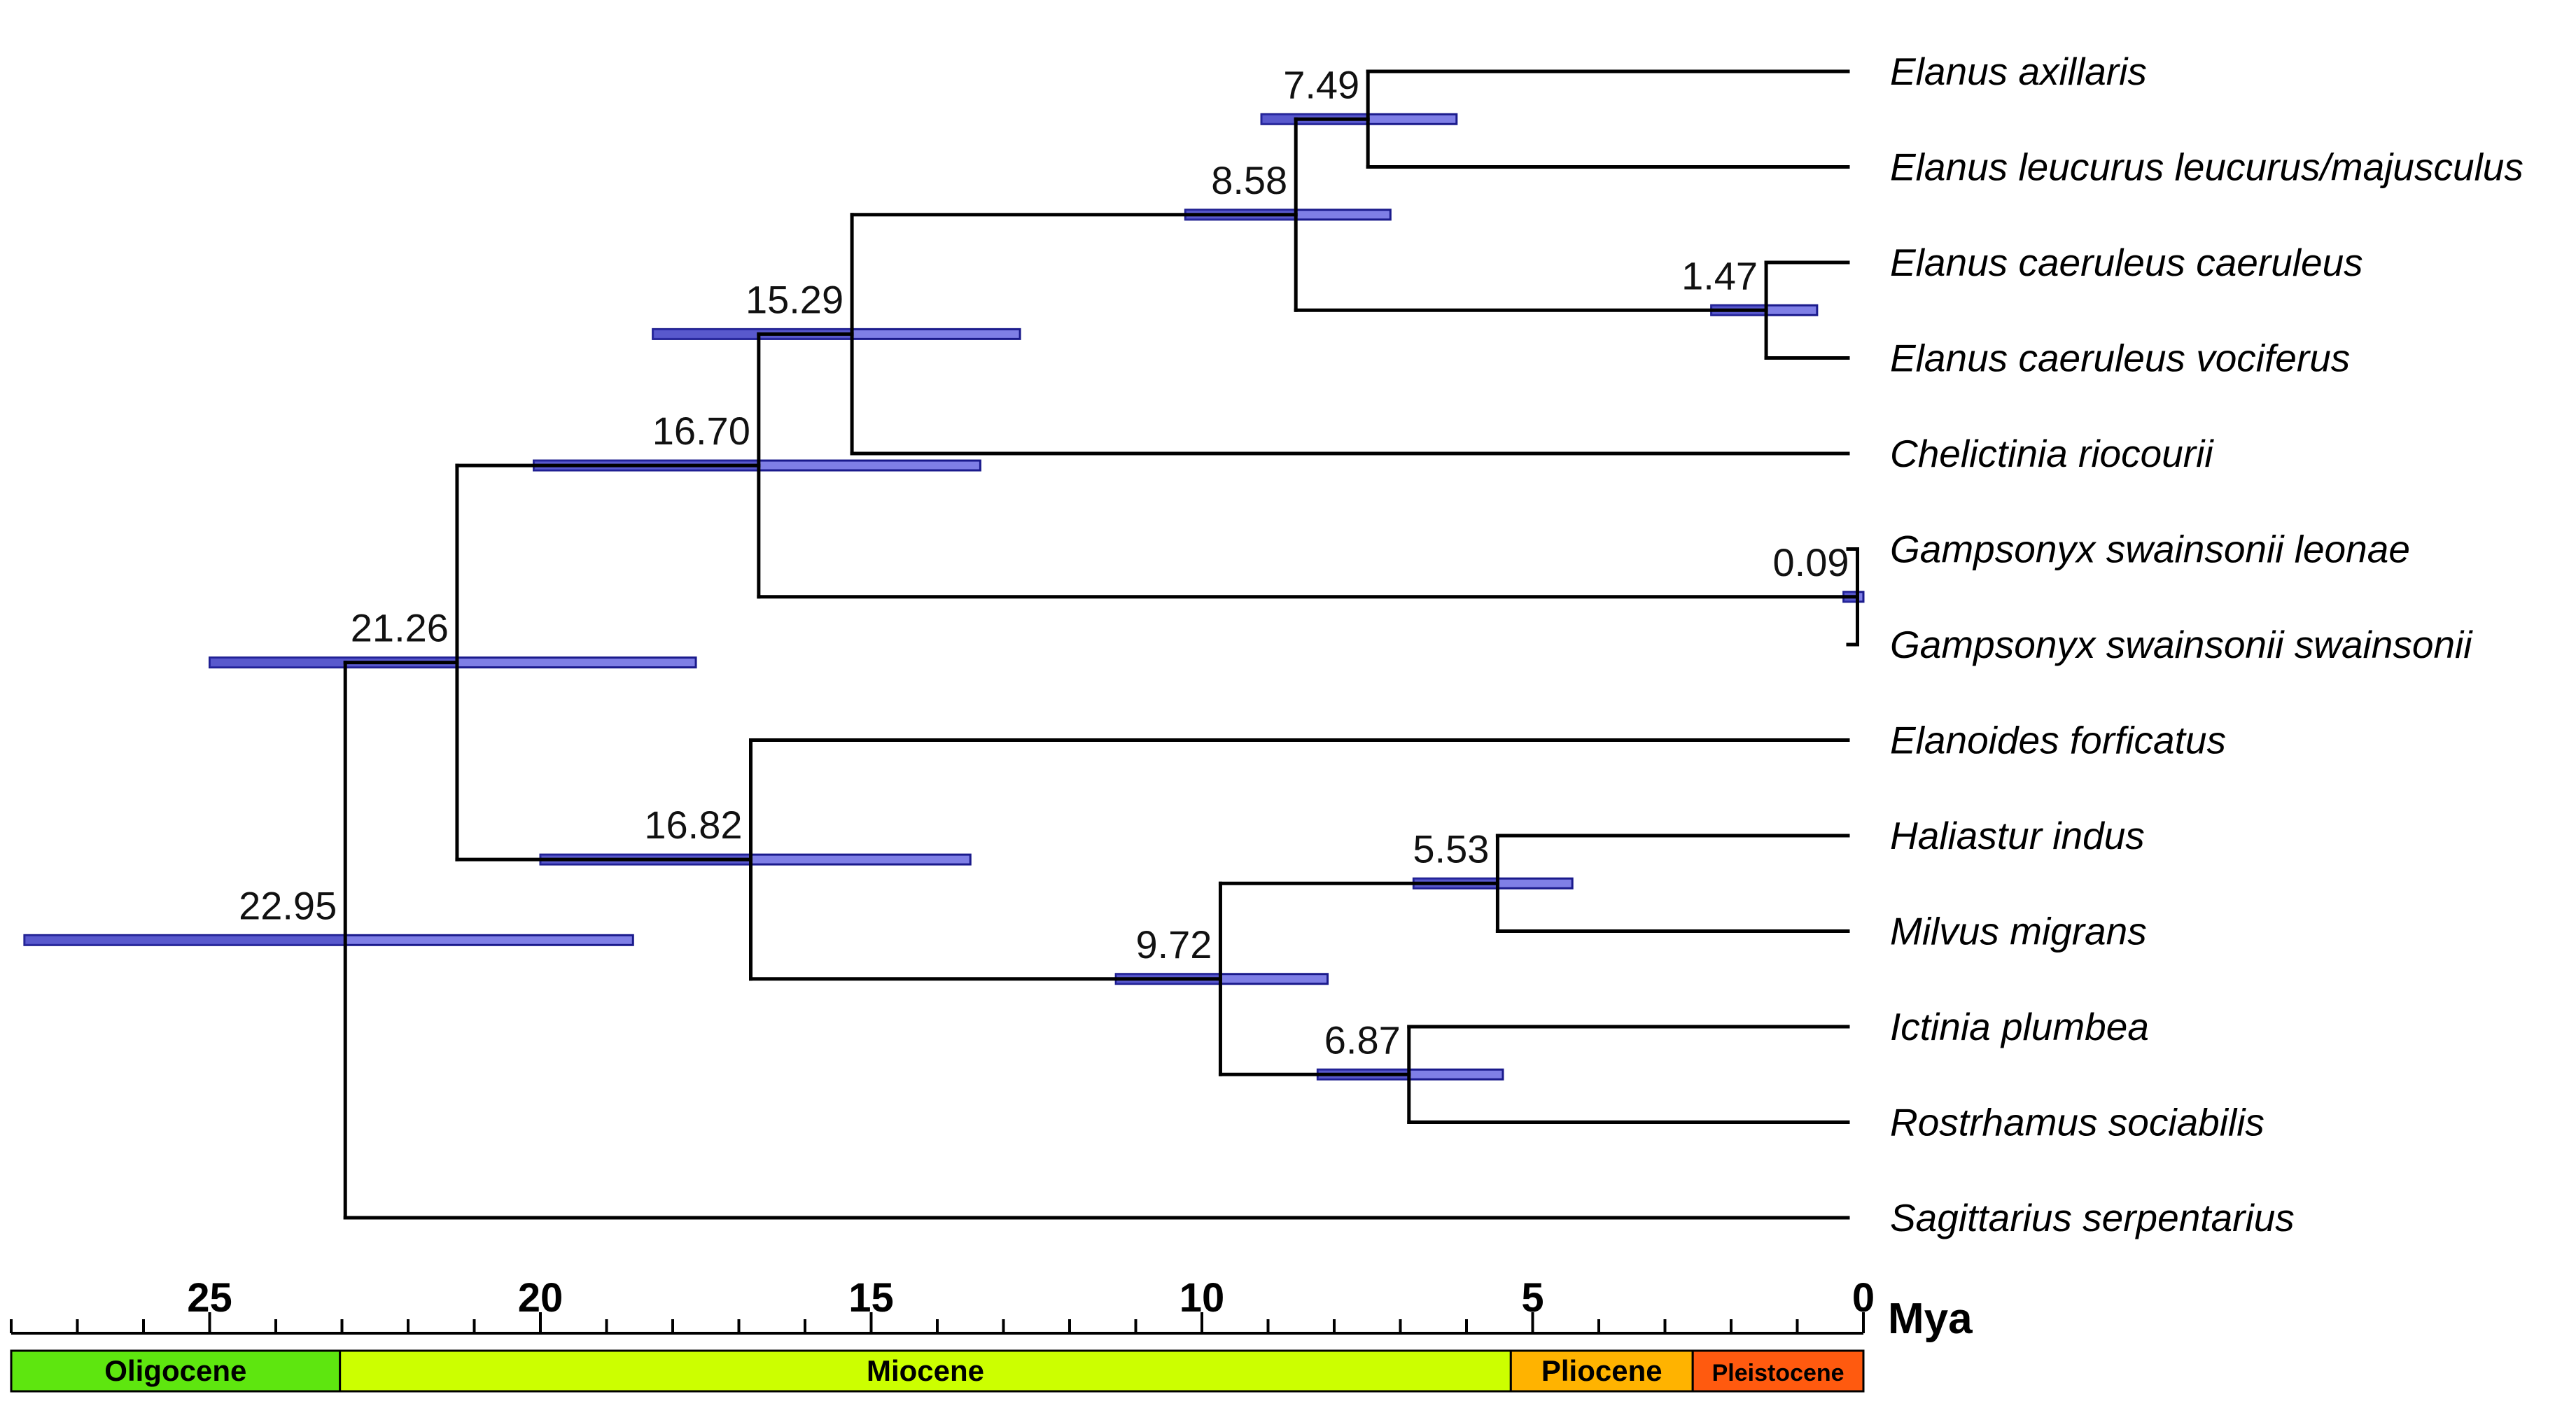 The image size is (2576, 1413). Describe the element at coordinates (2058, 740) in the screenshot. I see `taxon-label-elanoides-forficatus: Elanoides forficatus` at that location.